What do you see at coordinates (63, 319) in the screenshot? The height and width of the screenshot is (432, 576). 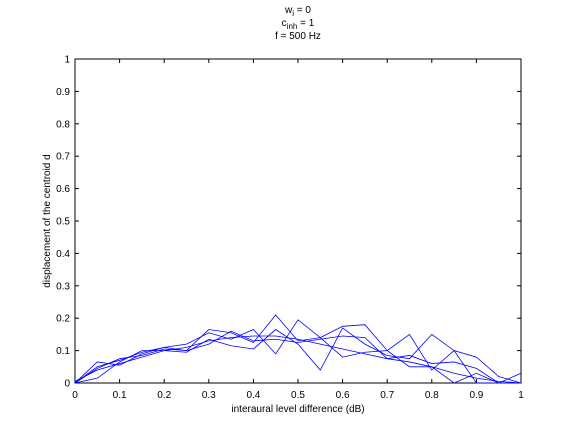 I see `y-tick-label: 0.2` at bounding box center [63, 319].